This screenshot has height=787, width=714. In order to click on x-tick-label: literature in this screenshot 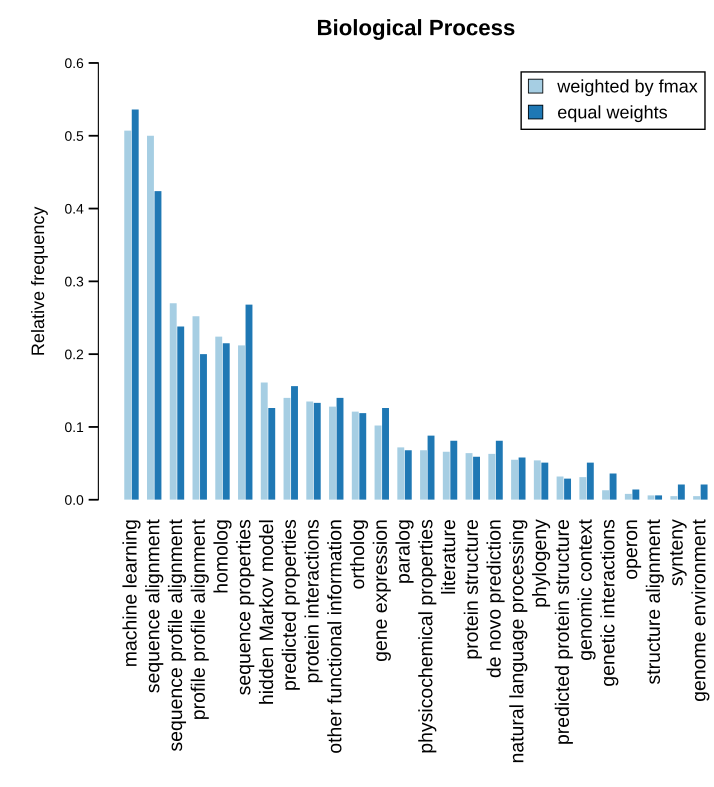, I will do `click(448, 557)`.